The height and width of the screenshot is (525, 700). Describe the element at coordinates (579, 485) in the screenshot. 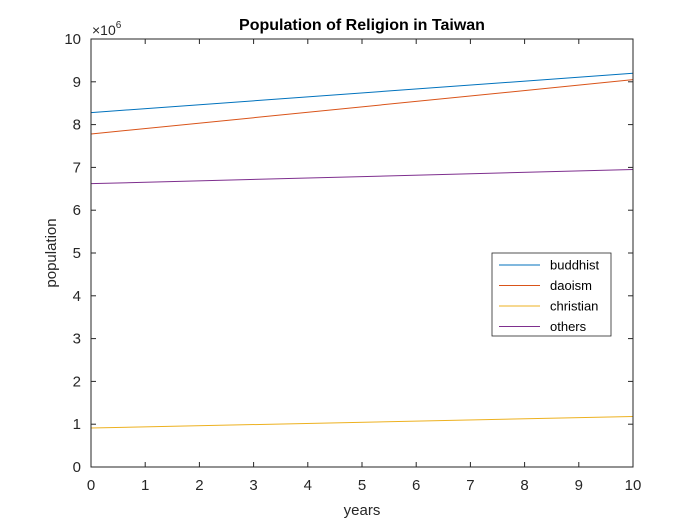

I see `x-tick-label: 9` at that location.